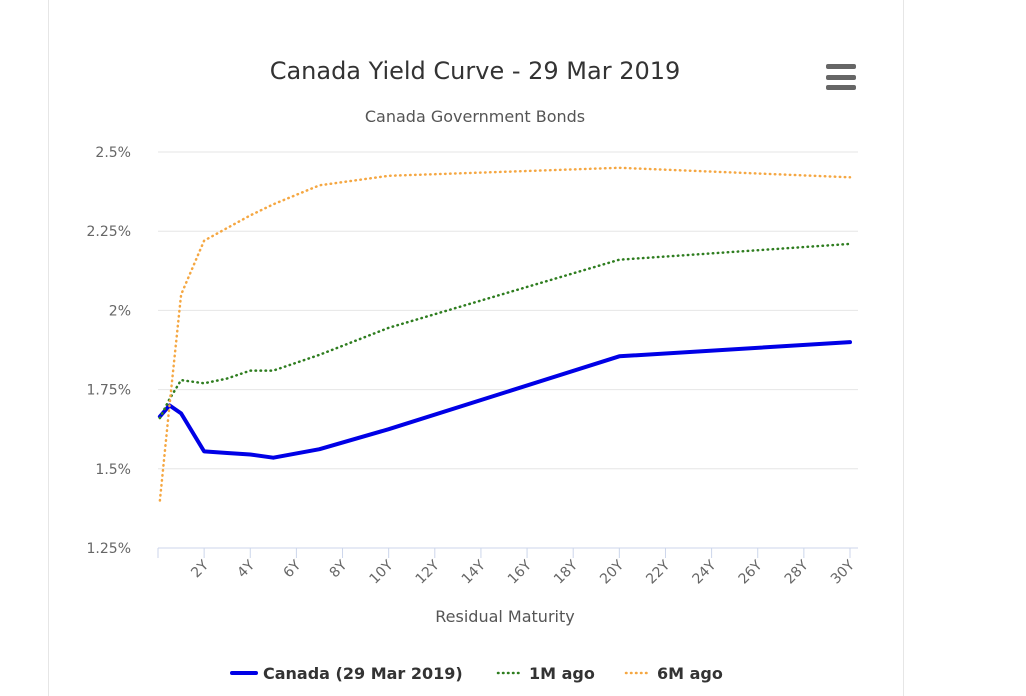  I want to click on y-tick-label: 1.5%, so click(113, 470).